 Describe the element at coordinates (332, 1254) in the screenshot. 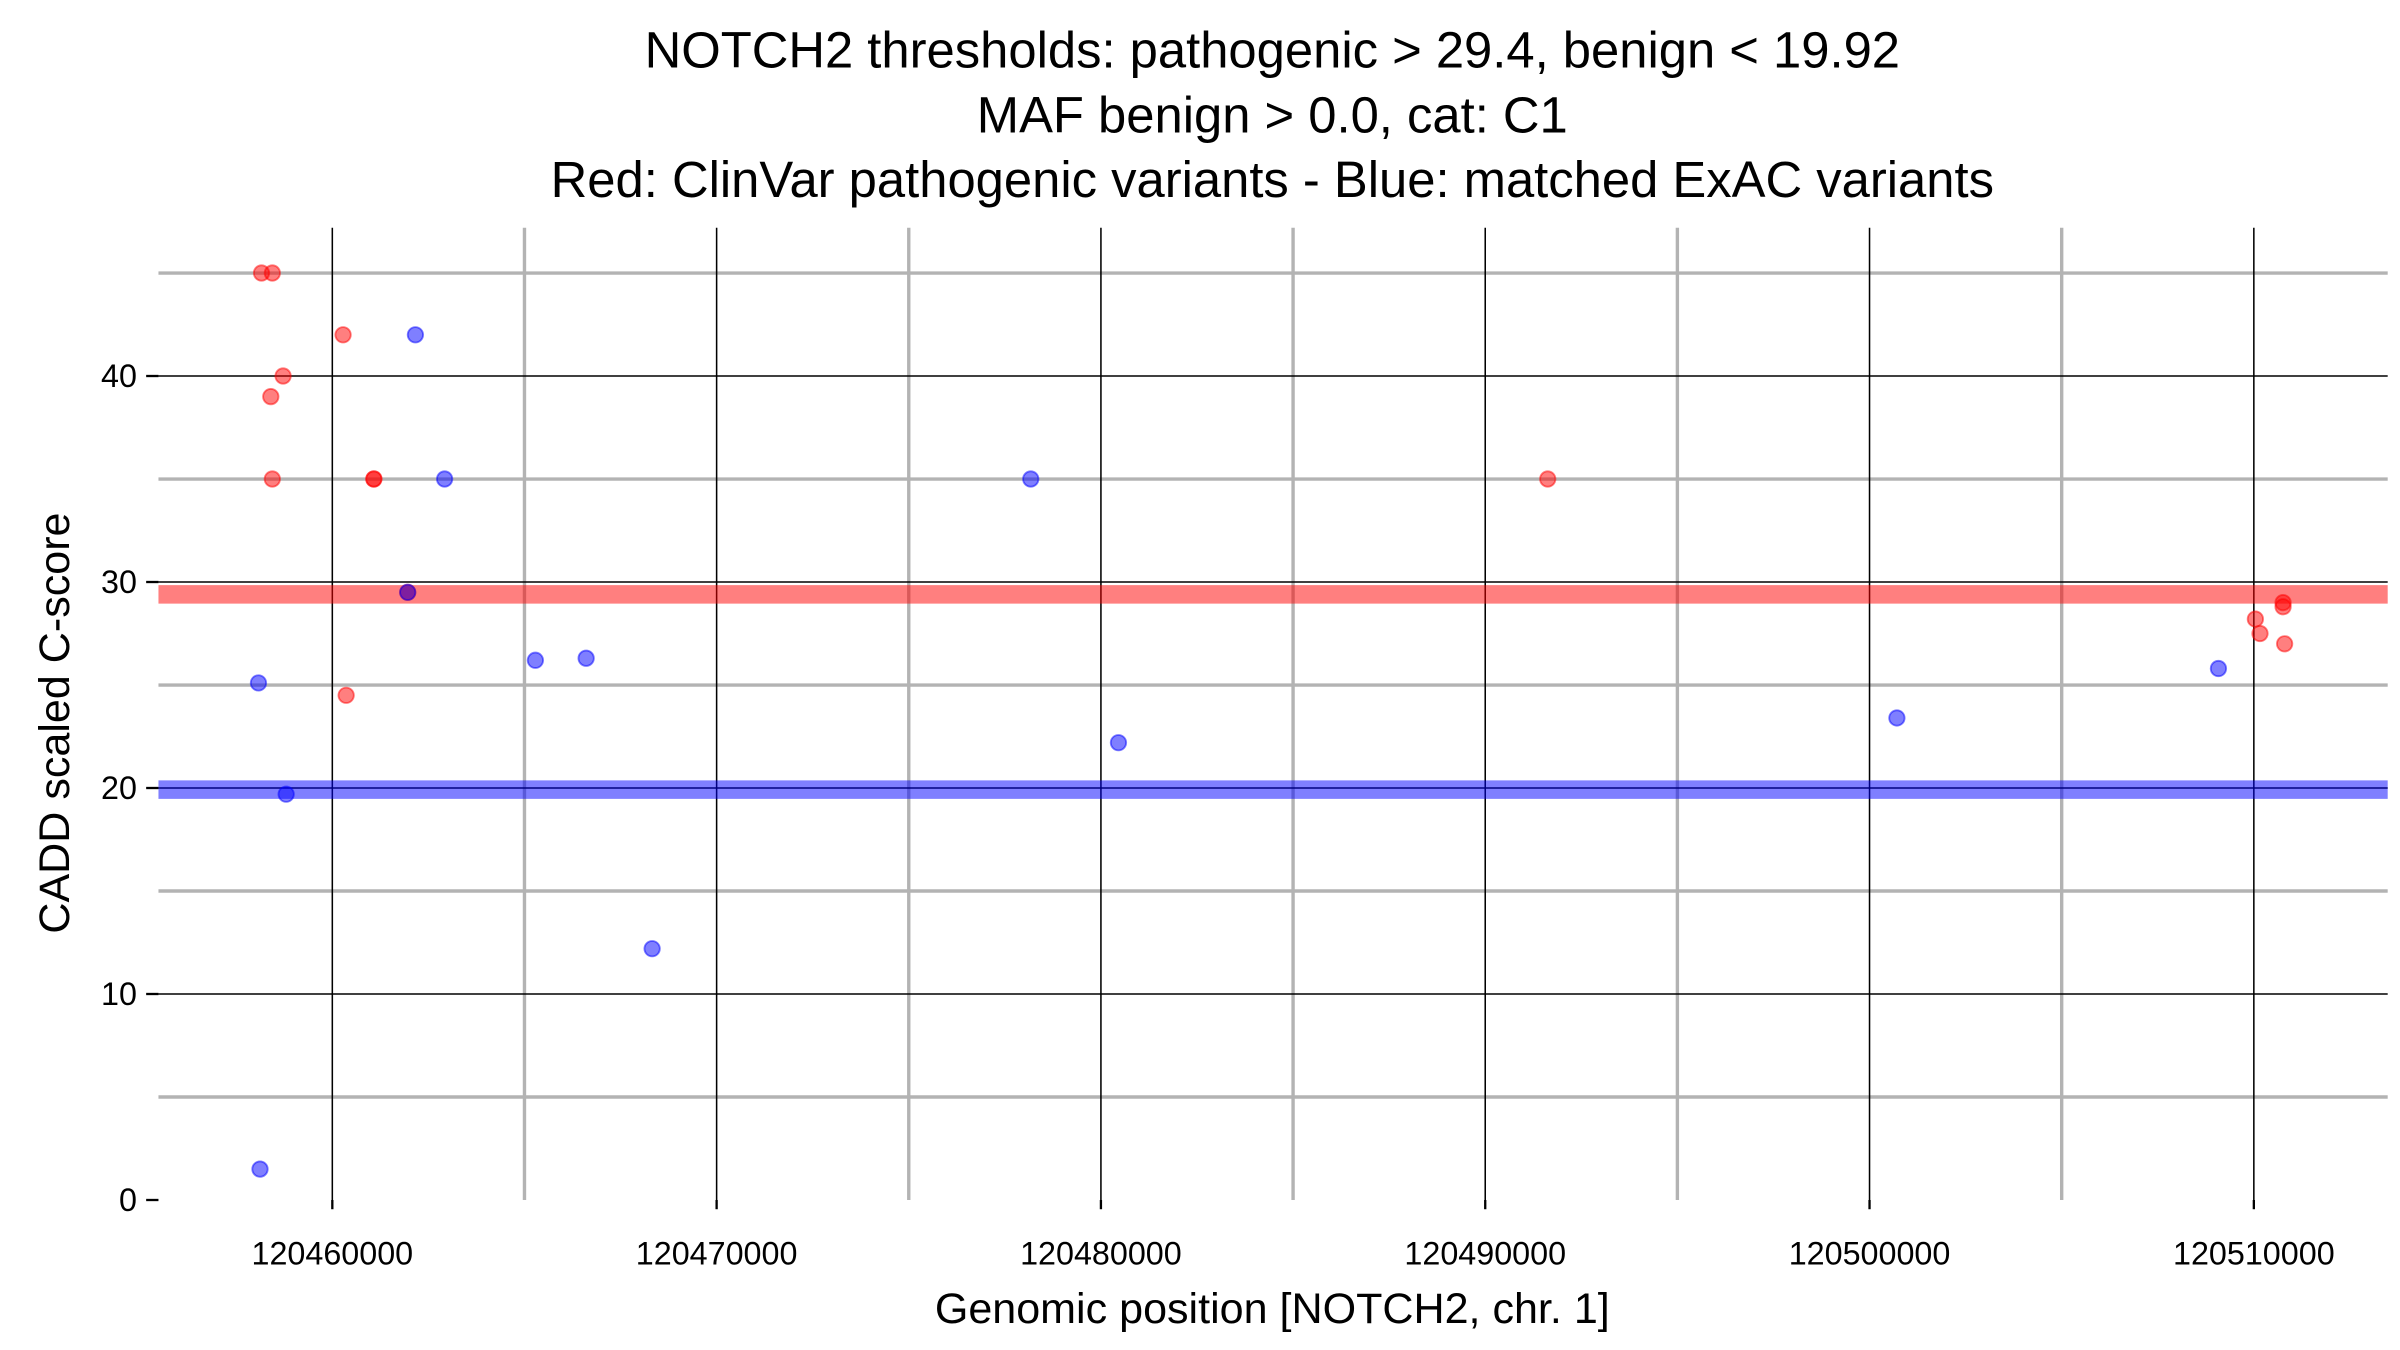

I see `x-tick-label: 120460000` at that location.